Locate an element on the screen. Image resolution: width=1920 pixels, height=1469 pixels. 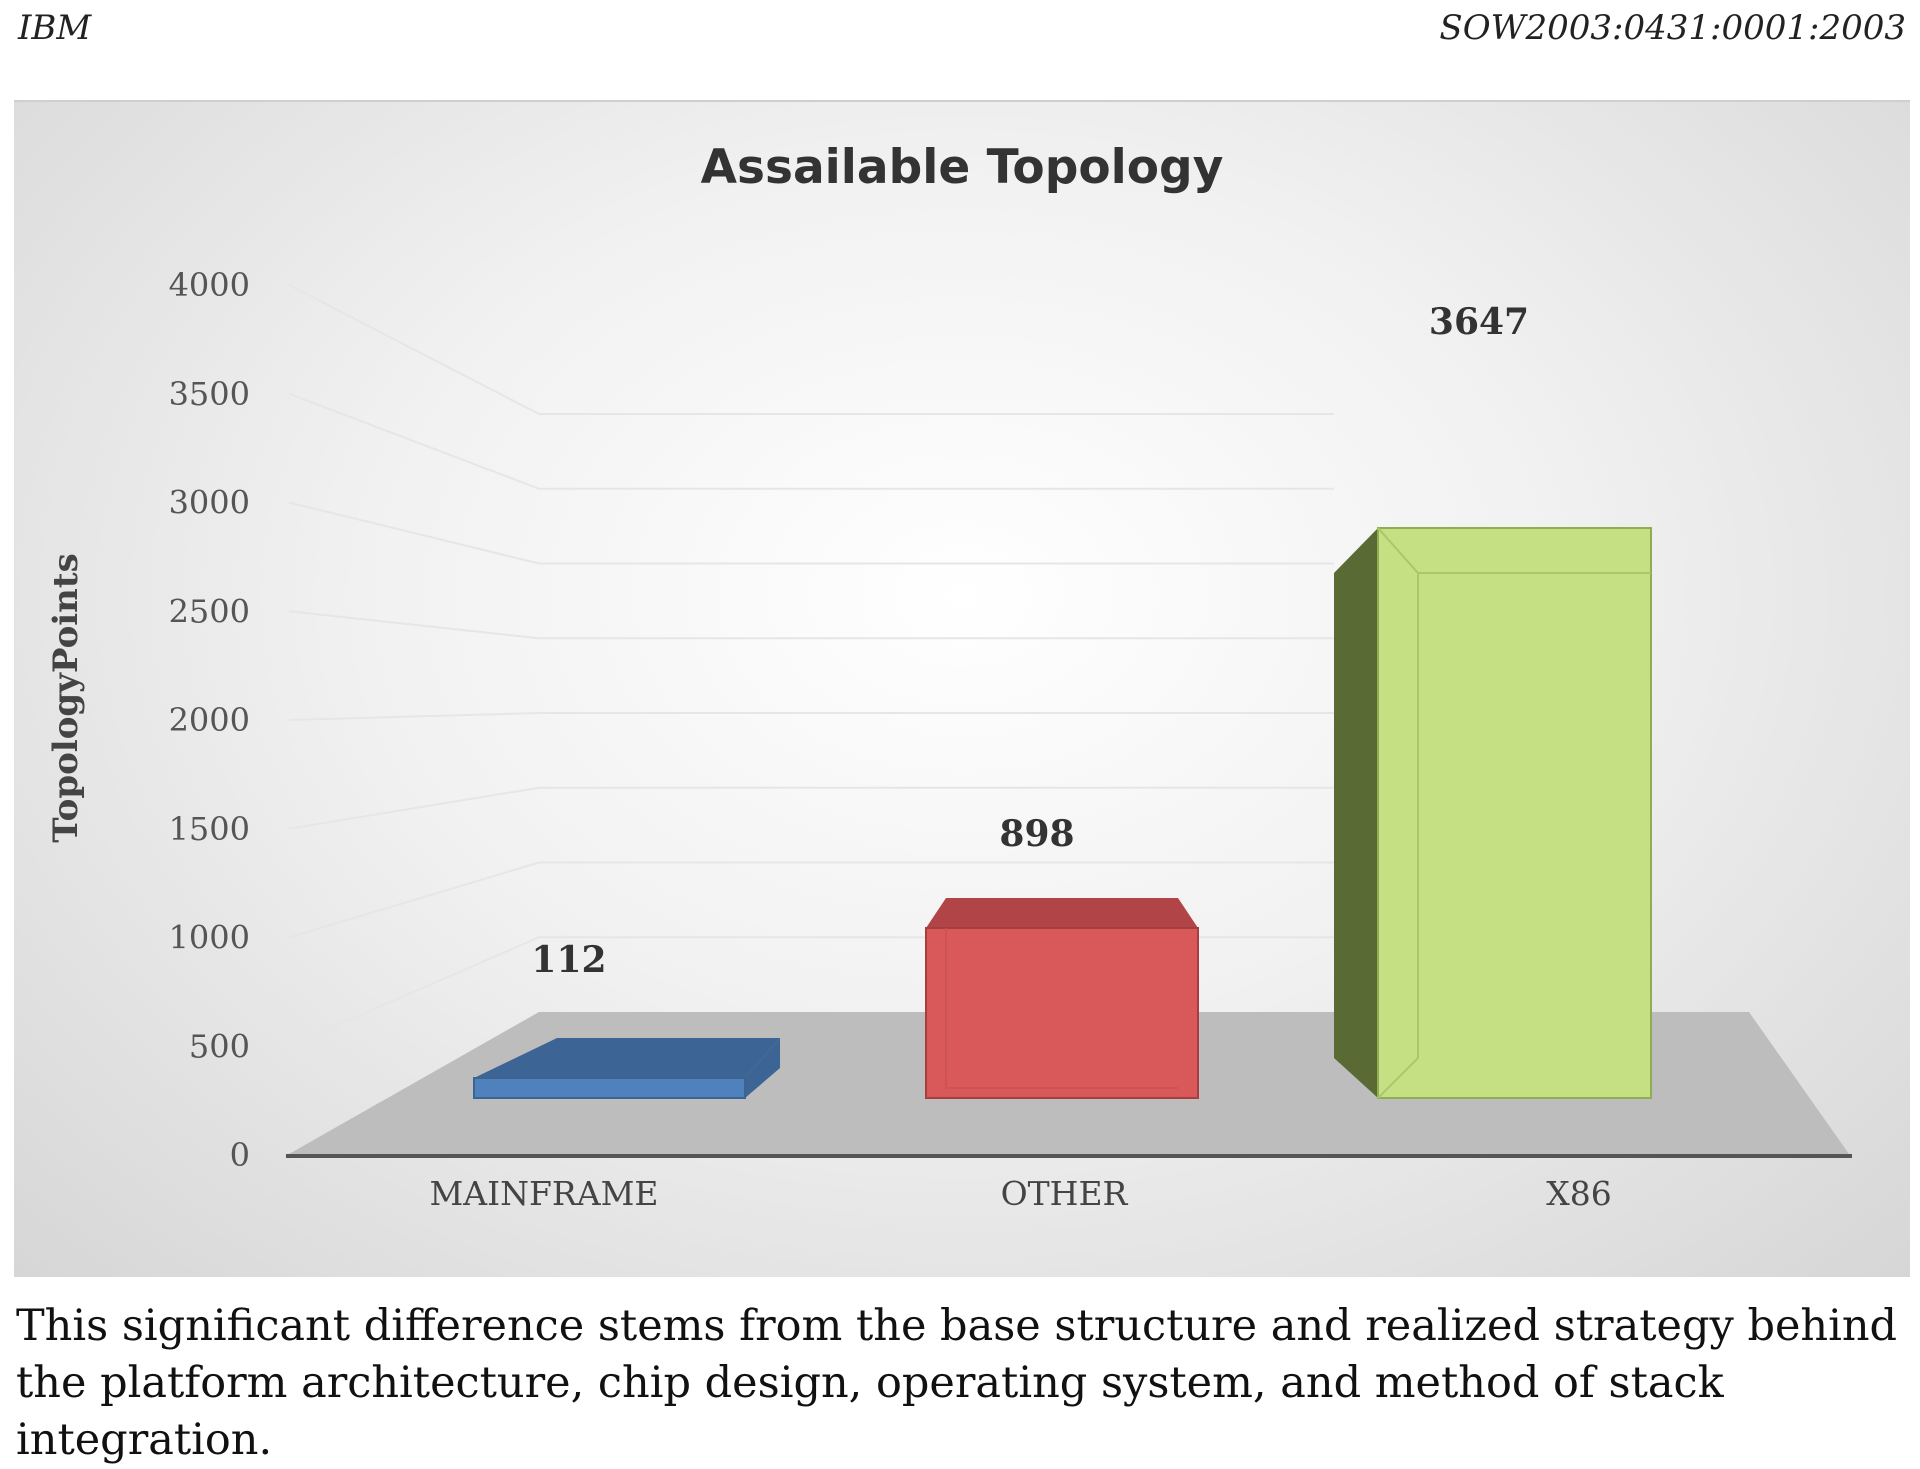
x-axis-categories: MAINFRAME OTHER X86 is located at coordinates (1021, 1193).